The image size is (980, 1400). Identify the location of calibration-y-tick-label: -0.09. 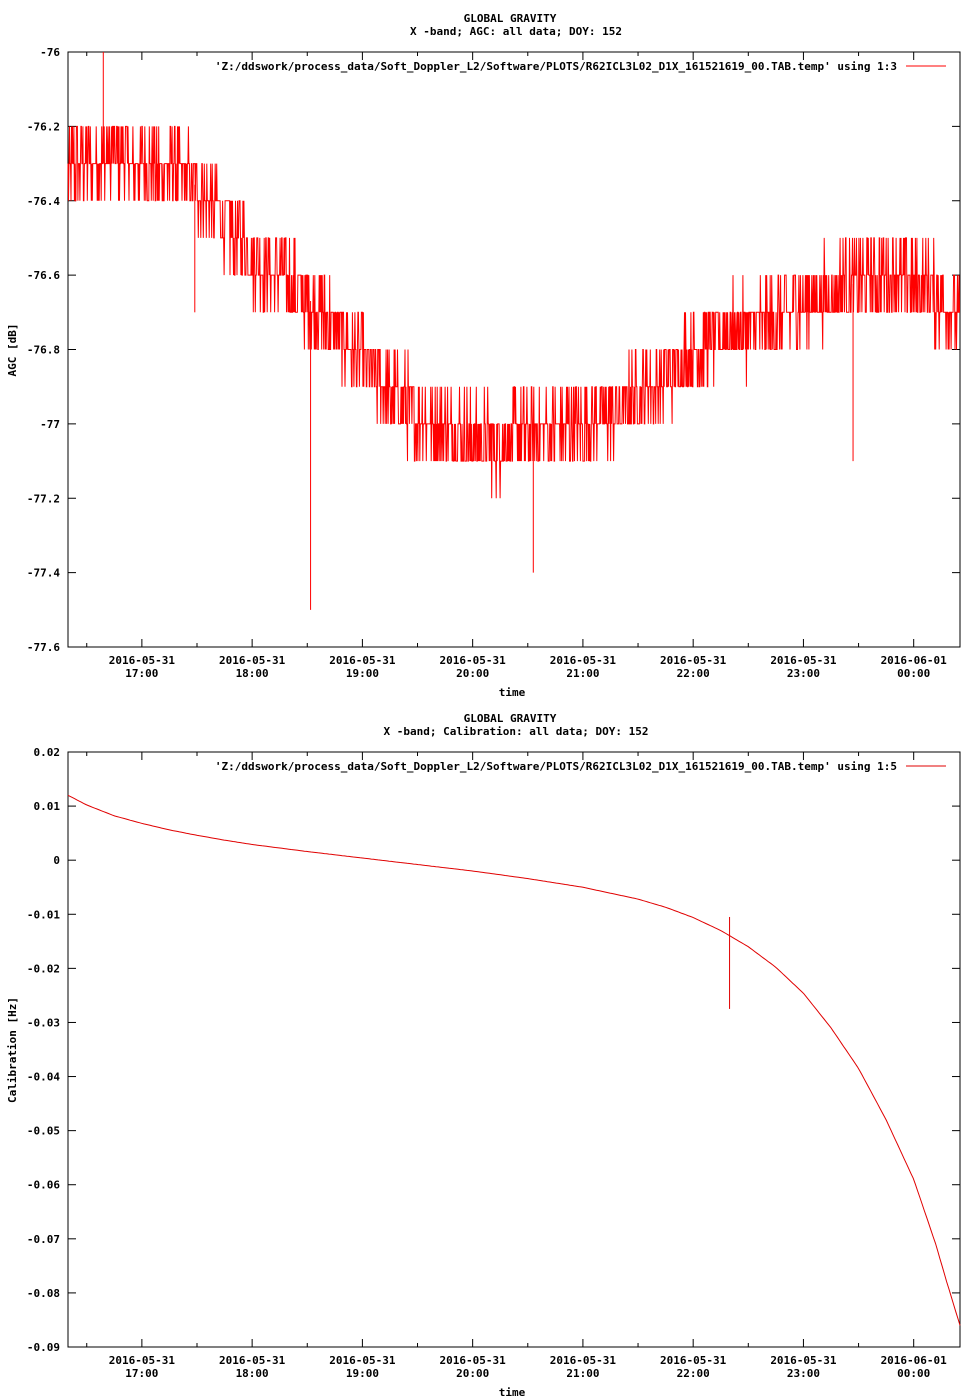
(43, 1347).